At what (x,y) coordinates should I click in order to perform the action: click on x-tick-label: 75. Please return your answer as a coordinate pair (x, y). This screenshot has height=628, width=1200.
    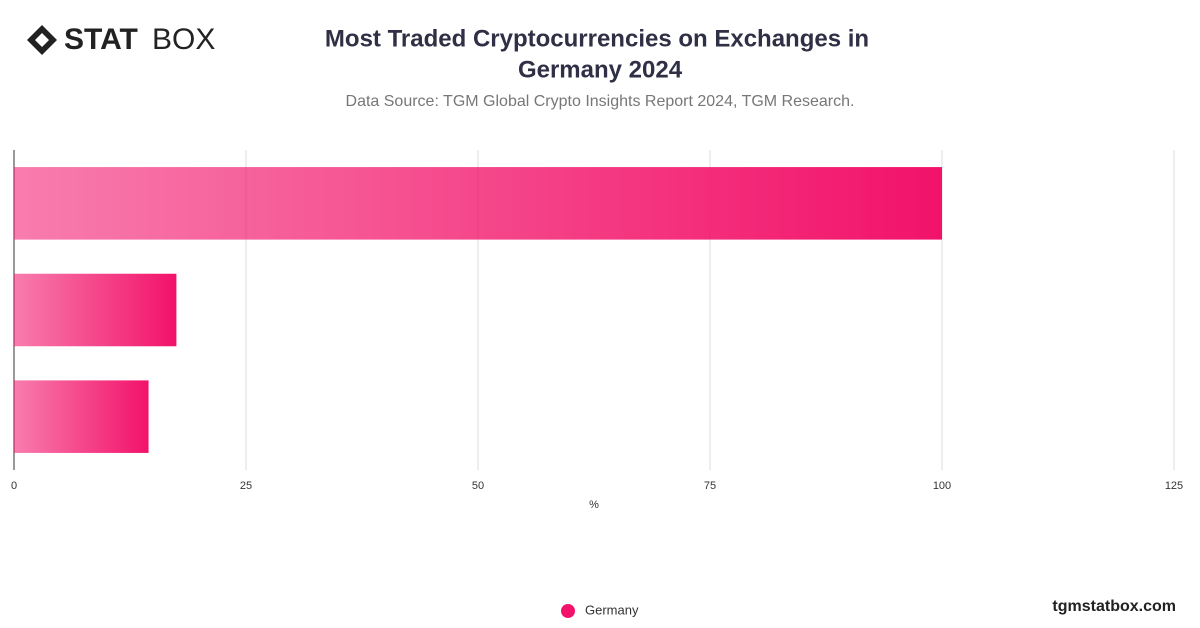
    Looking at the image, I should click on (710, 486).